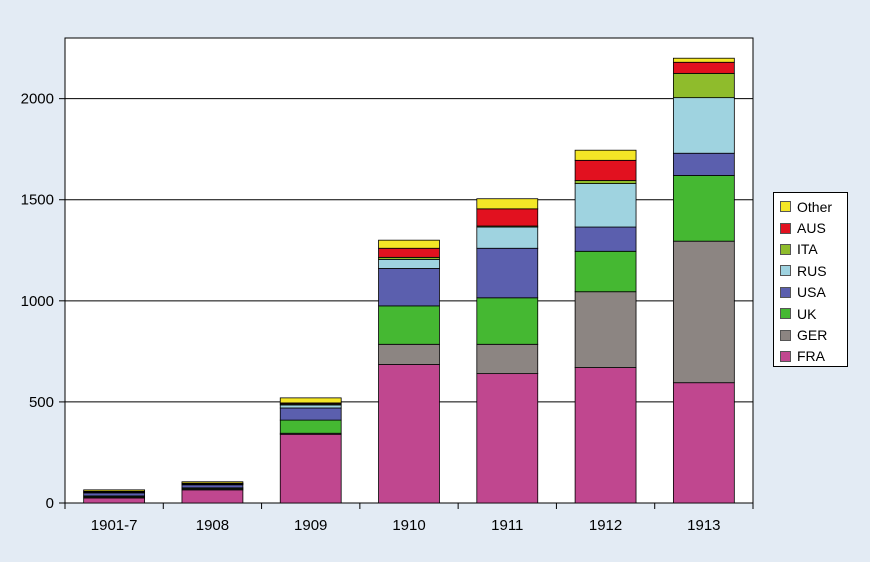  I want to click on y-tick-label: 1500, so click(37, 200).